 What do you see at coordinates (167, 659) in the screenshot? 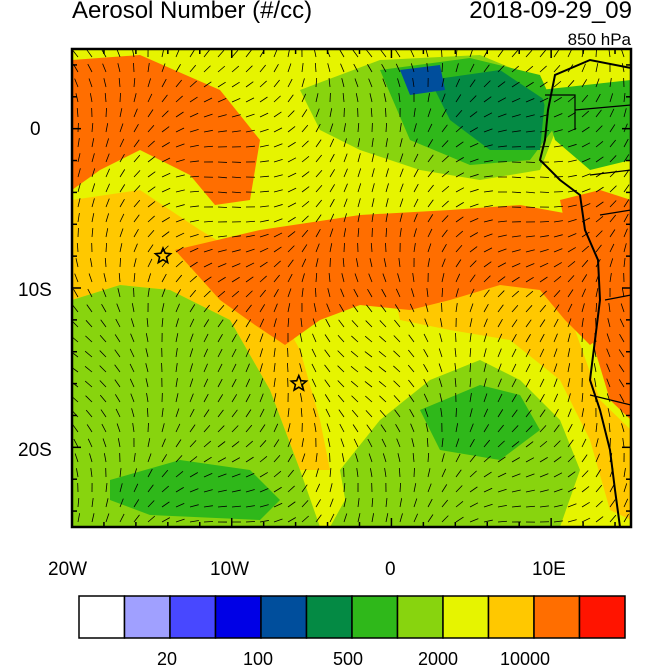
I see `colorbar-label: 20` at bounding box center [167, 659].